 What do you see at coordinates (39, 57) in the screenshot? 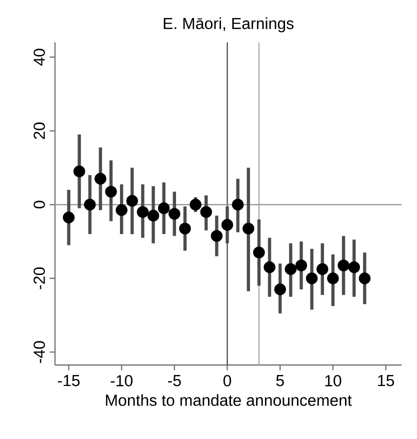
I see `y-tick-label: 40` at bounding box center [39, 57].